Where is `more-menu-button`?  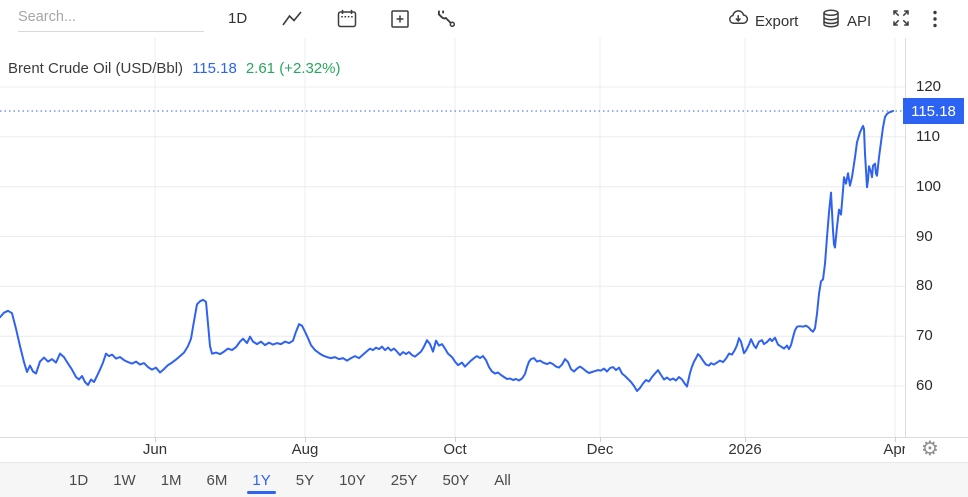
more-menu-button is located at coordinates (935, 19).